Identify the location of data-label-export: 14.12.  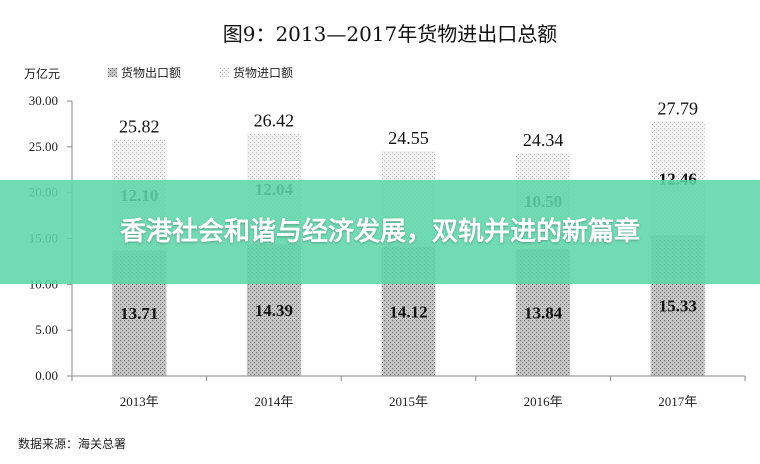
(408, 311).